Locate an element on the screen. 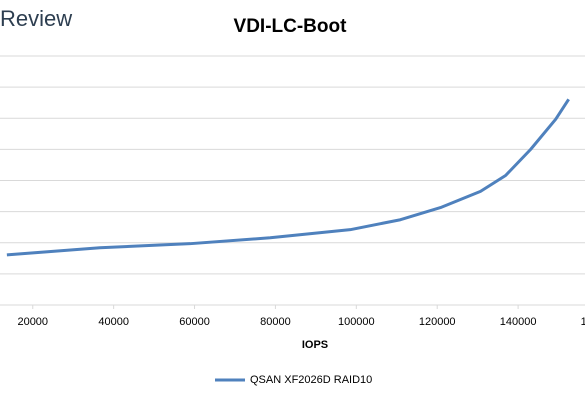 This screenshot has width=585, height=401. x-tick-label: 60000 is located at coordinates (194, 322).